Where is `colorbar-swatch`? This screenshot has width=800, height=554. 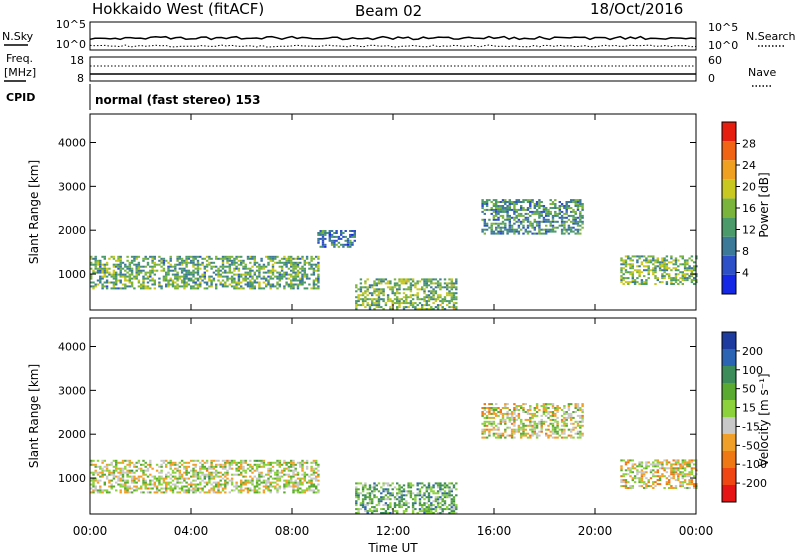
colorbar-swatch is located at coordinates (729, 442).